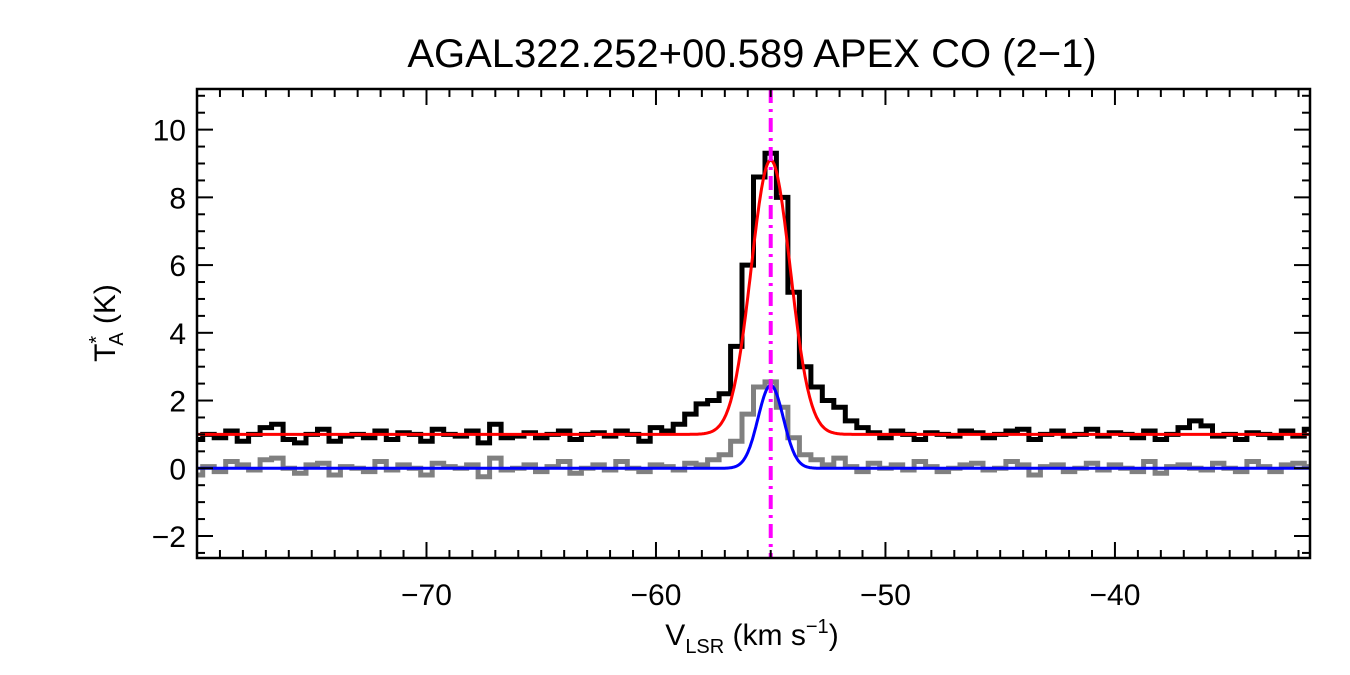  I want to click on y-tick-label: 8, so click(177, 198).